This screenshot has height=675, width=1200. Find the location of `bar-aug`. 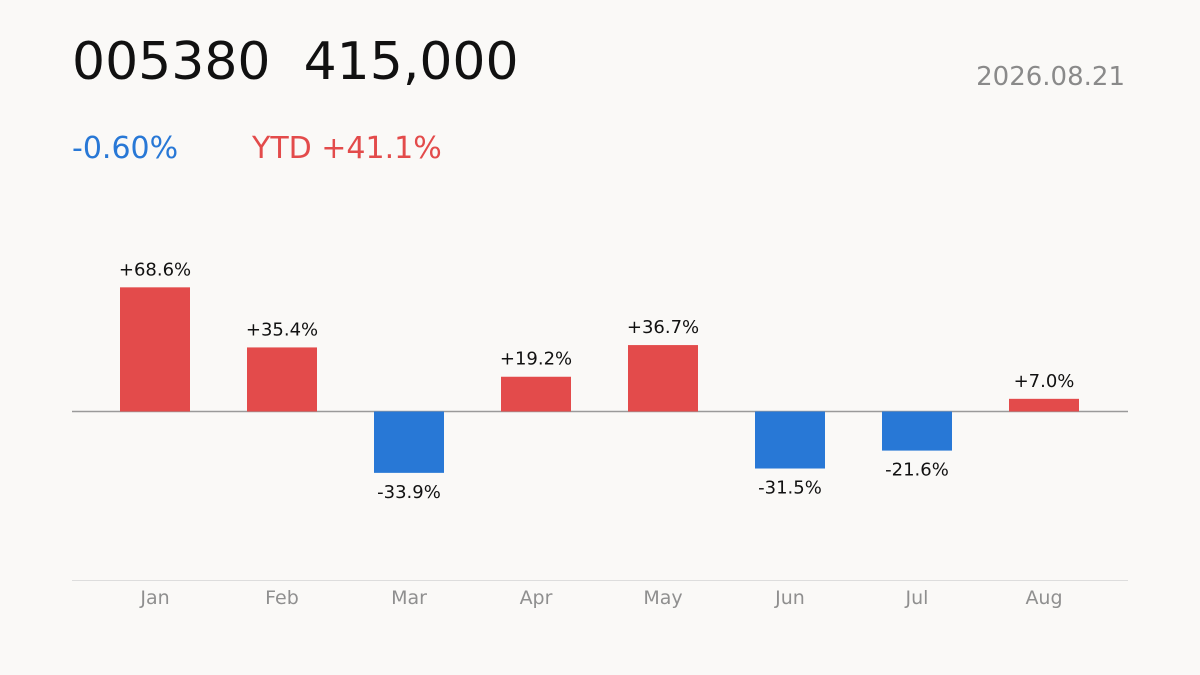

bar-aug is located at coordinates (1044, 405).